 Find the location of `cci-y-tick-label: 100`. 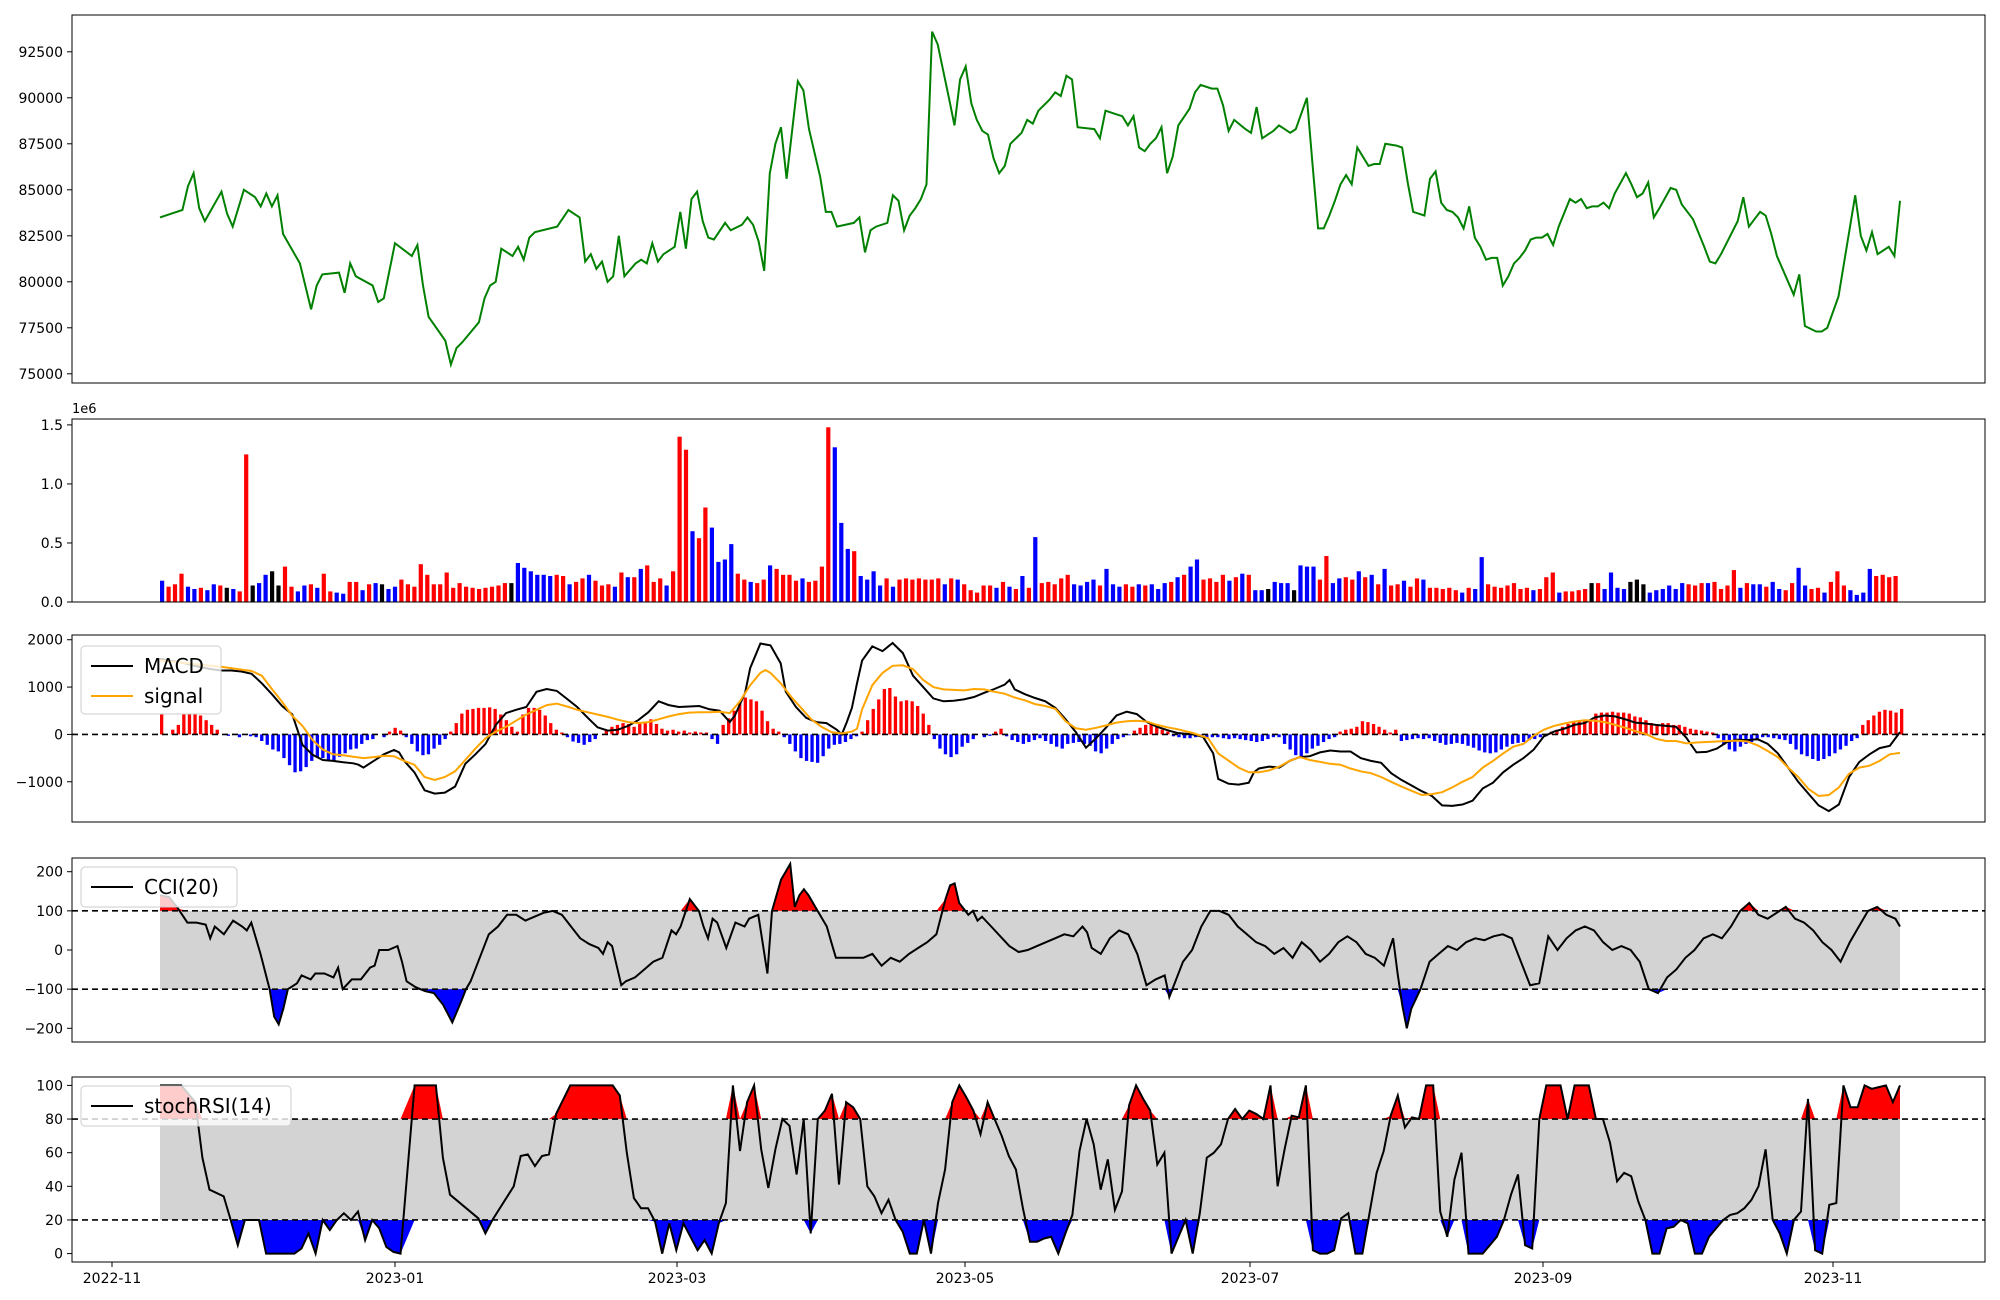

cci-y-tick-label: 100 is located at coordinates (49, 912).